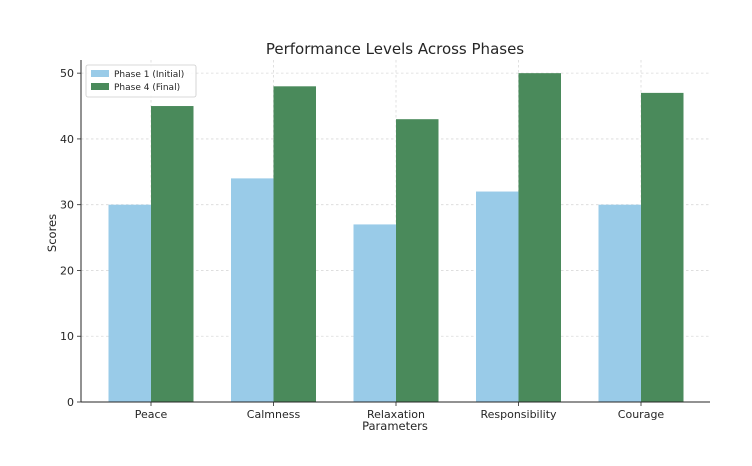 Image resolution: width=752 pixels, height=466 pixels. Describe the element at coordinates (52, 233) in the screenshot. I see `y-axis-label: Scores` at that location.